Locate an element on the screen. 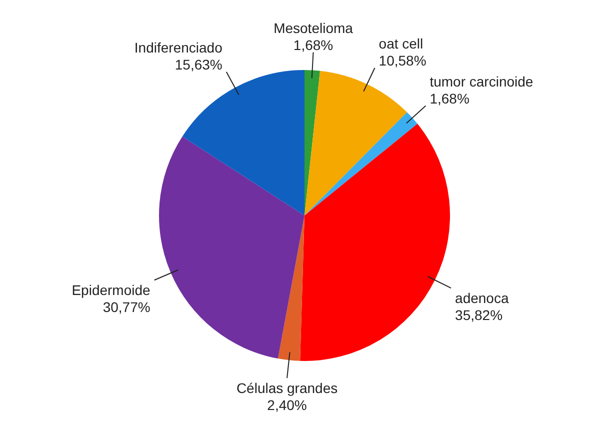 This screenshot has height=431, width=609. slice-label: Células grandes is located at coordinates (287, 388).